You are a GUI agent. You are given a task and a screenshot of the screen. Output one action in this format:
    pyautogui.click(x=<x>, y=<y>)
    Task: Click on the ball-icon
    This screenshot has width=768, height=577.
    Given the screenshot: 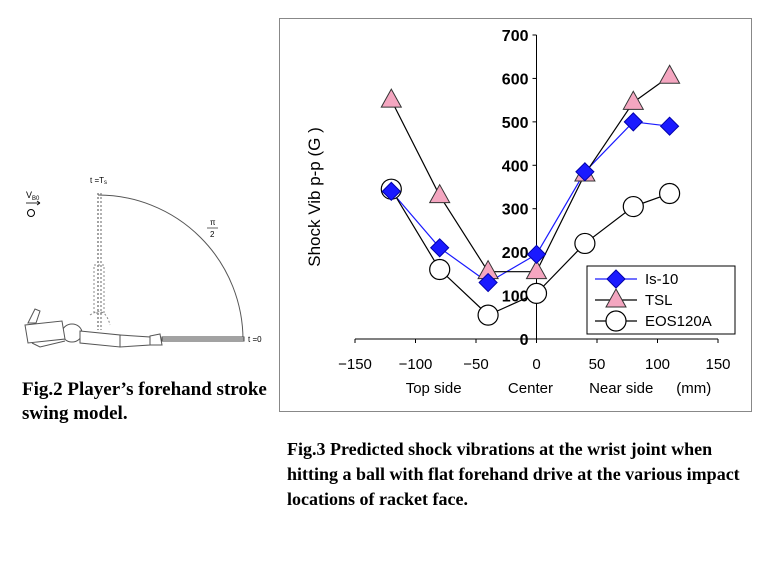 What is the action you would take?
    pyautogui.click(x=31, y=213)
    